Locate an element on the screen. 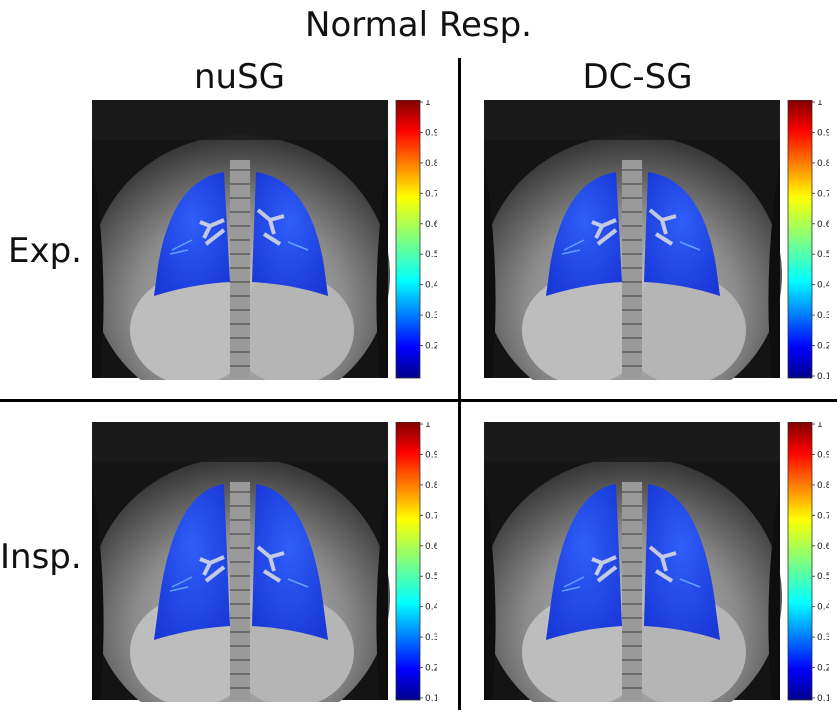  figure-title: Normal Resp. is located at coordinates (418, 25).